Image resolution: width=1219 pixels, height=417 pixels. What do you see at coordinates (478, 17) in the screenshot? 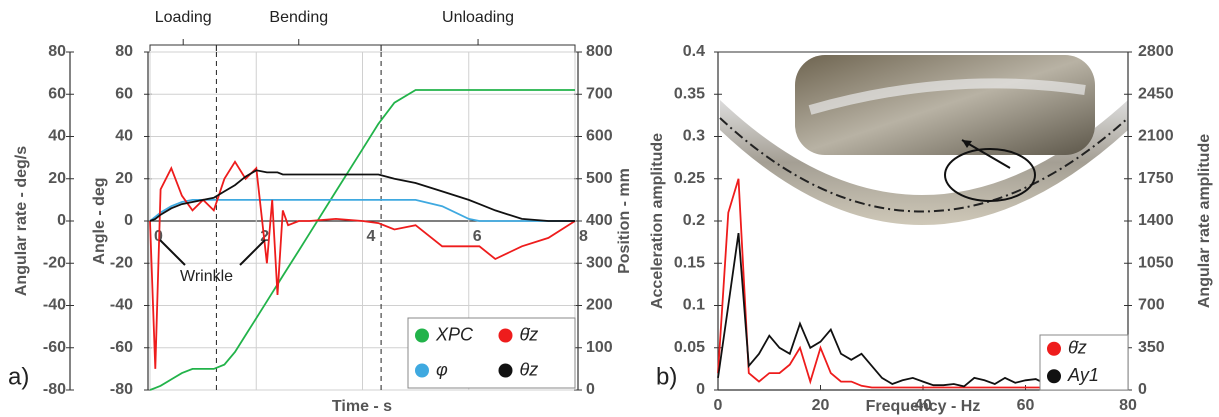
I see `phase-label: Unloading` at bounding box center [478, 17].